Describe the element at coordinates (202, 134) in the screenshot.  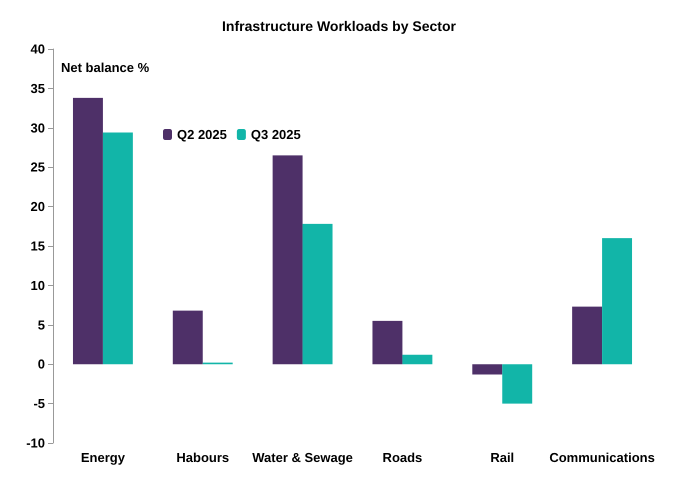
I see `legend-label: Q2 2025` at that location.